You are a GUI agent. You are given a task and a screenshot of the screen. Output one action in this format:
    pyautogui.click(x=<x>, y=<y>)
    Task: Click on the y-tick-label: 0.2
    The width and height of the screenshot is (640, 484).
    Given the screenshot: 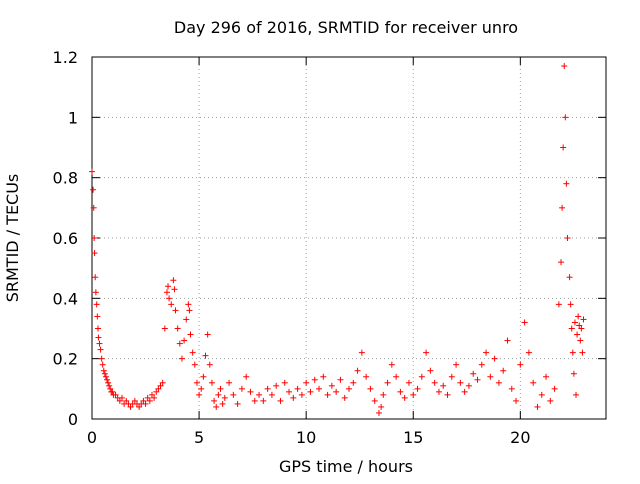 What is the action you would take?
    pyautogui.click(x=65, y=359)
    